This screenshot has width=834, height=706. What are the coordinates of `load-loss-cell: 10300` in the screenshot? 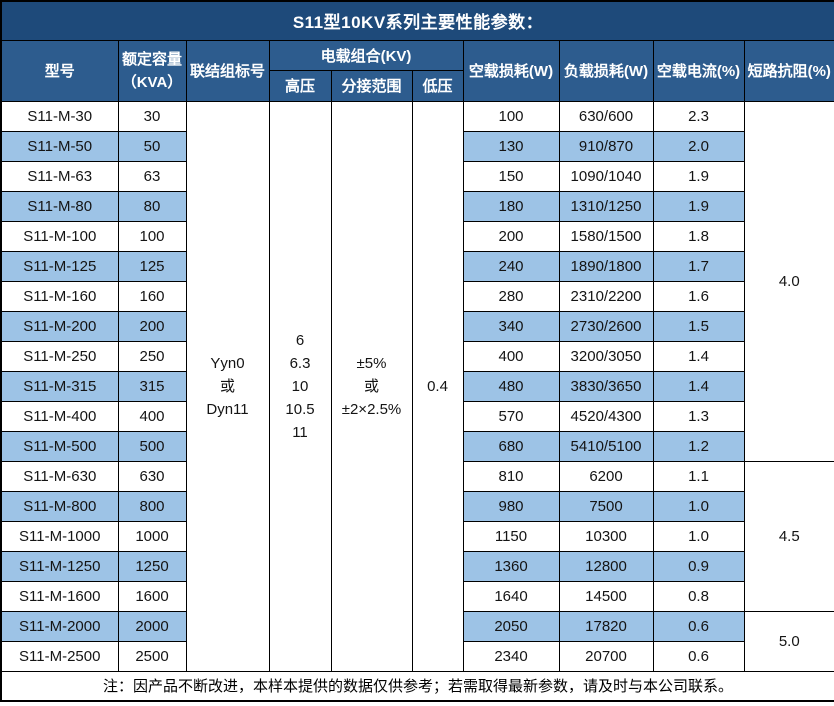 It's located at (606, 536).